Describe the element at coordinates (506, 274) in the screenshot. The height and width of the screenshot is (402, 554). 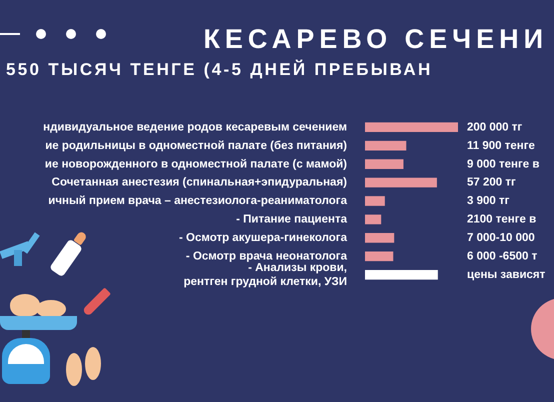
I see `text: цены зависят` at that location.